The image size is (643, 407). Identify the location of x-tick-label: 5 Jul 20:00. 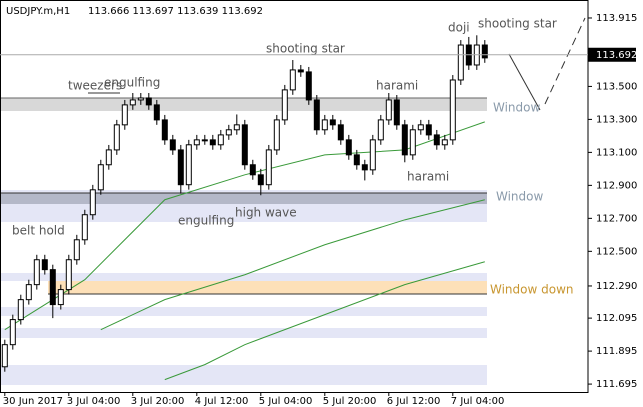
(350, 401).